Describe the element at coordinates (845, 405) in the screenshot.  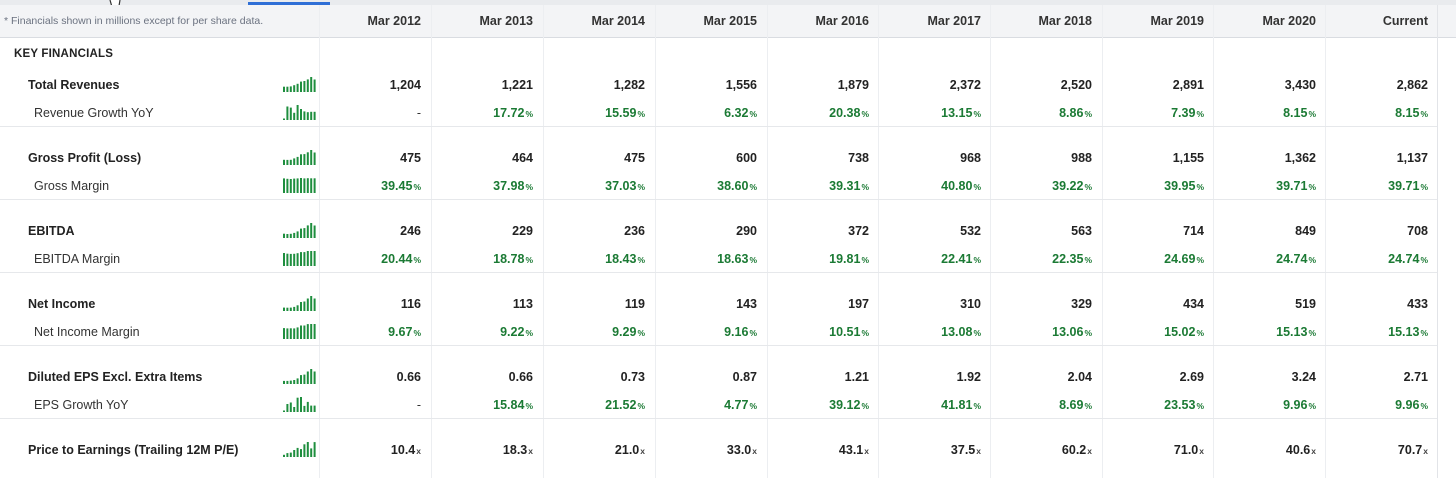
I see `value-number: 39.12` at that location.